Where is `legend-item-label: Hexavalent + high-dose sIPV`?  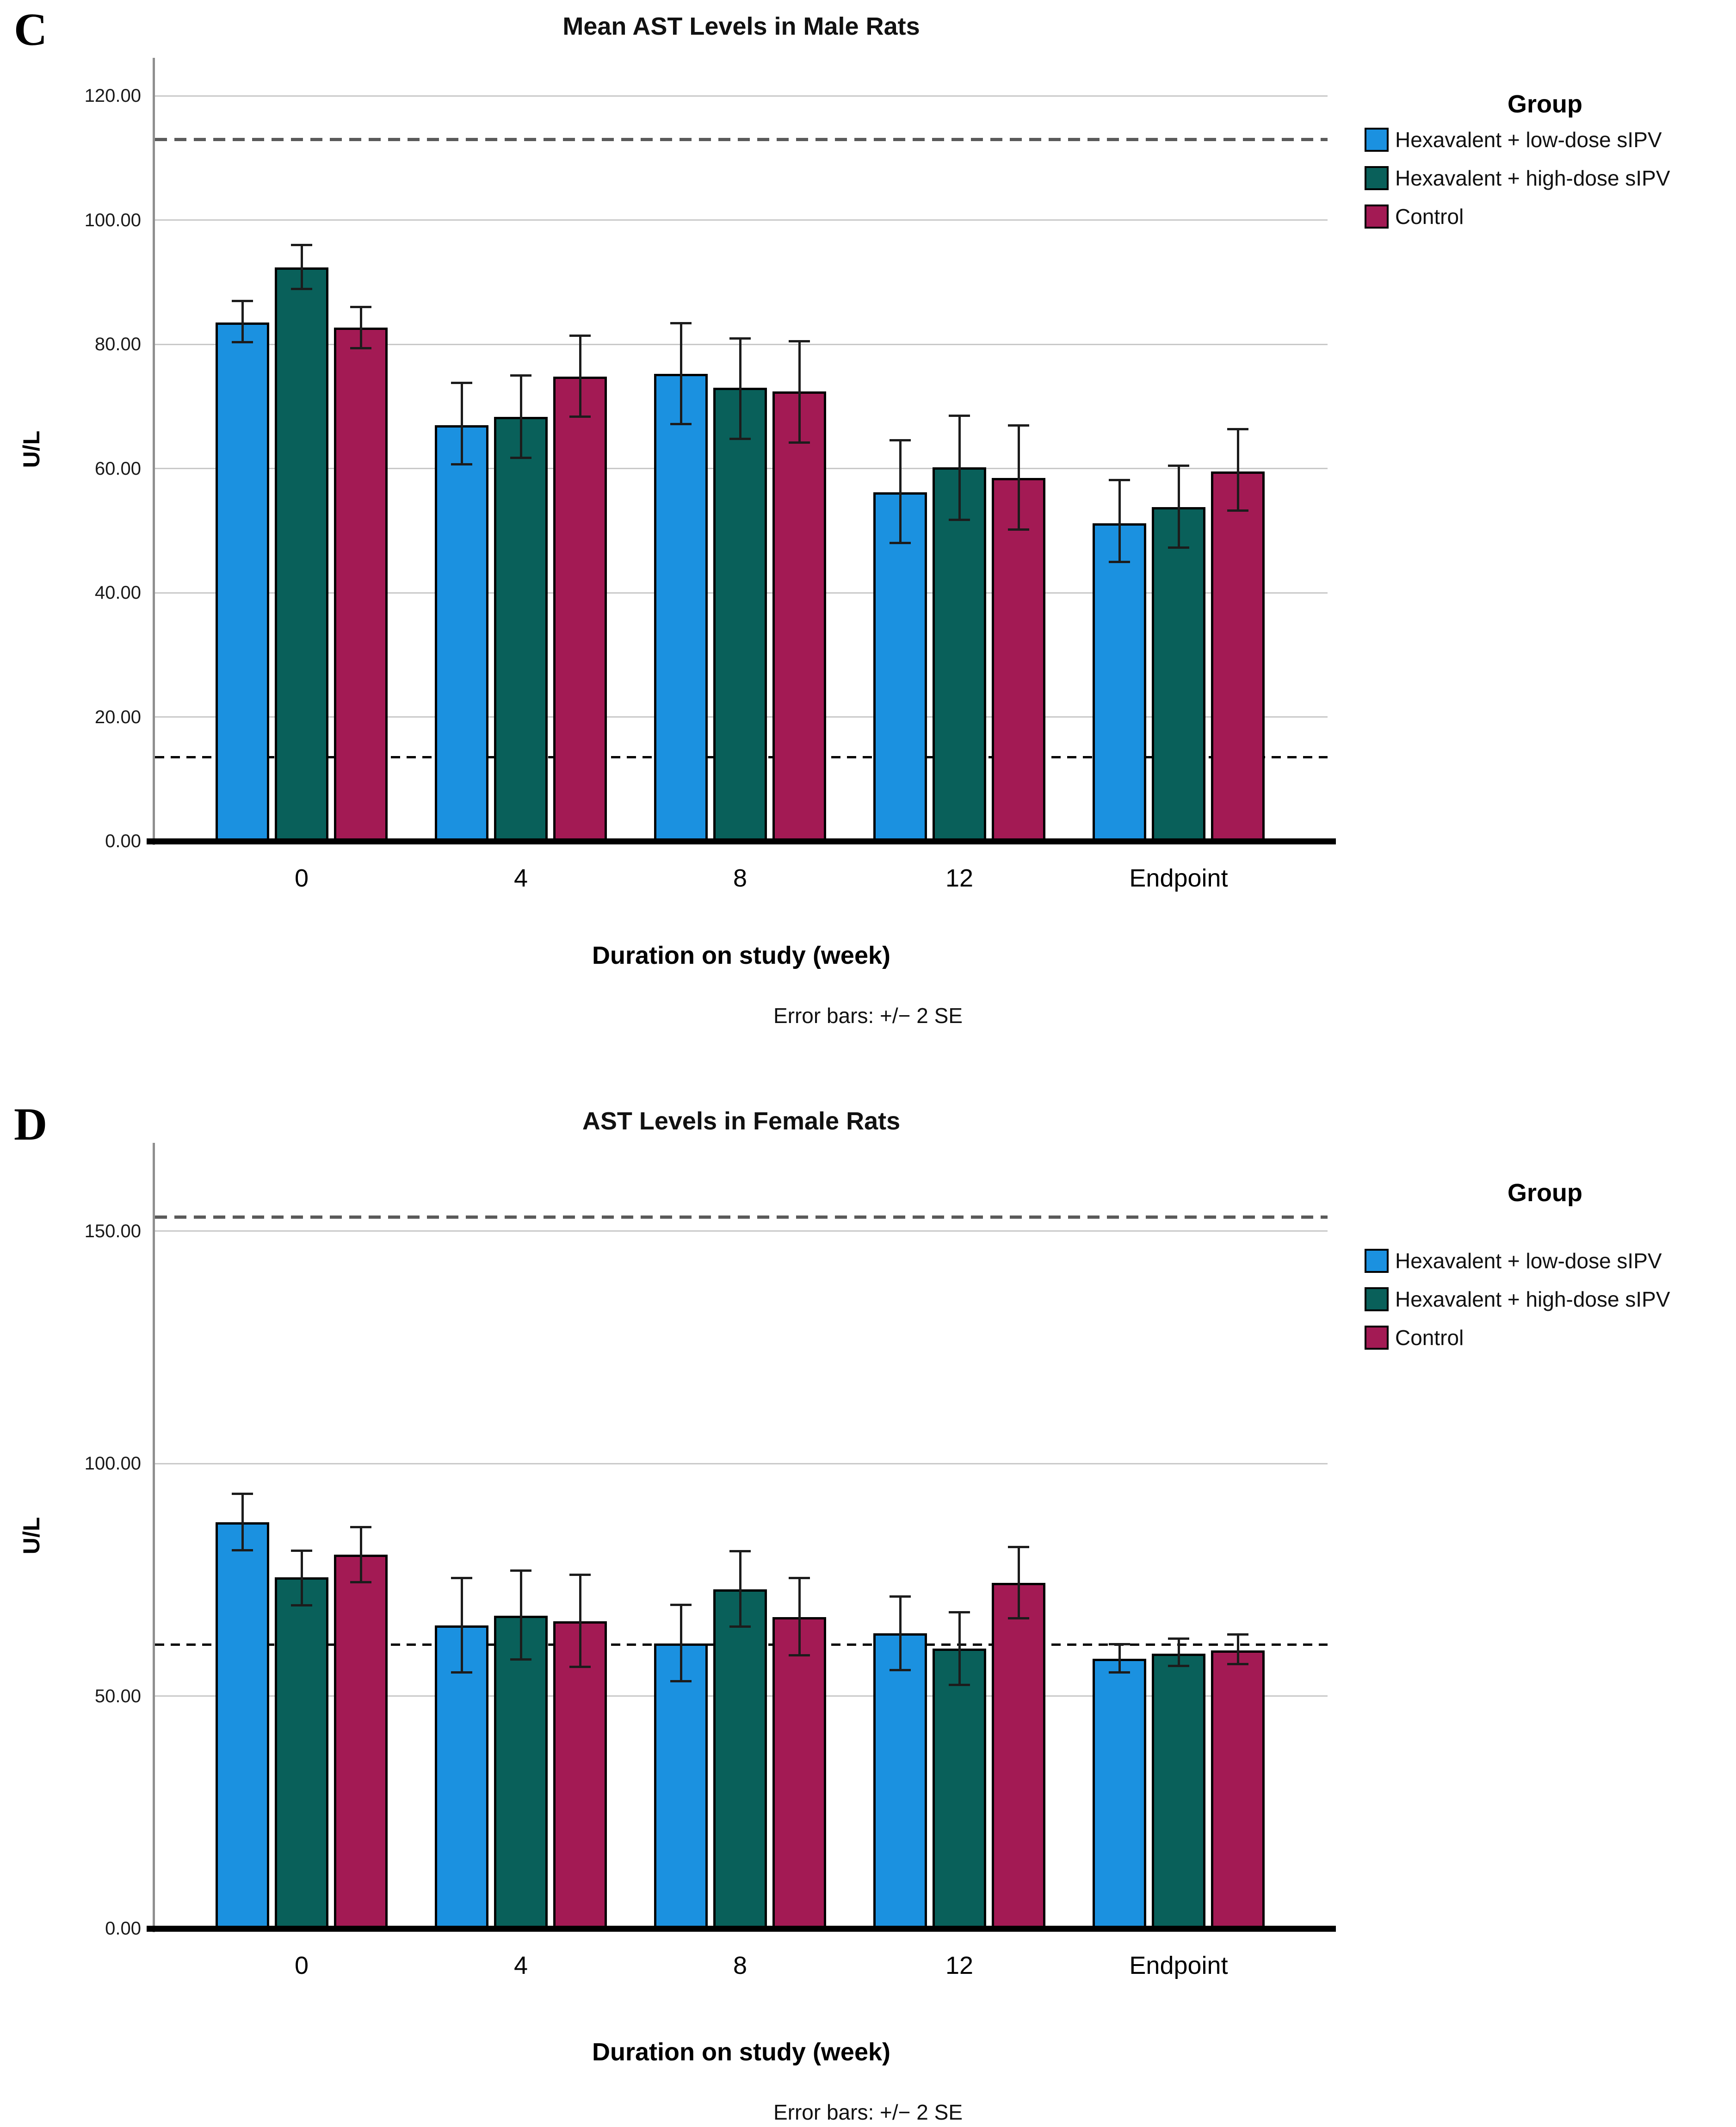
legend-item-label: Hexavalent + high-dose sIPV is located at coordinates (1532, 178).